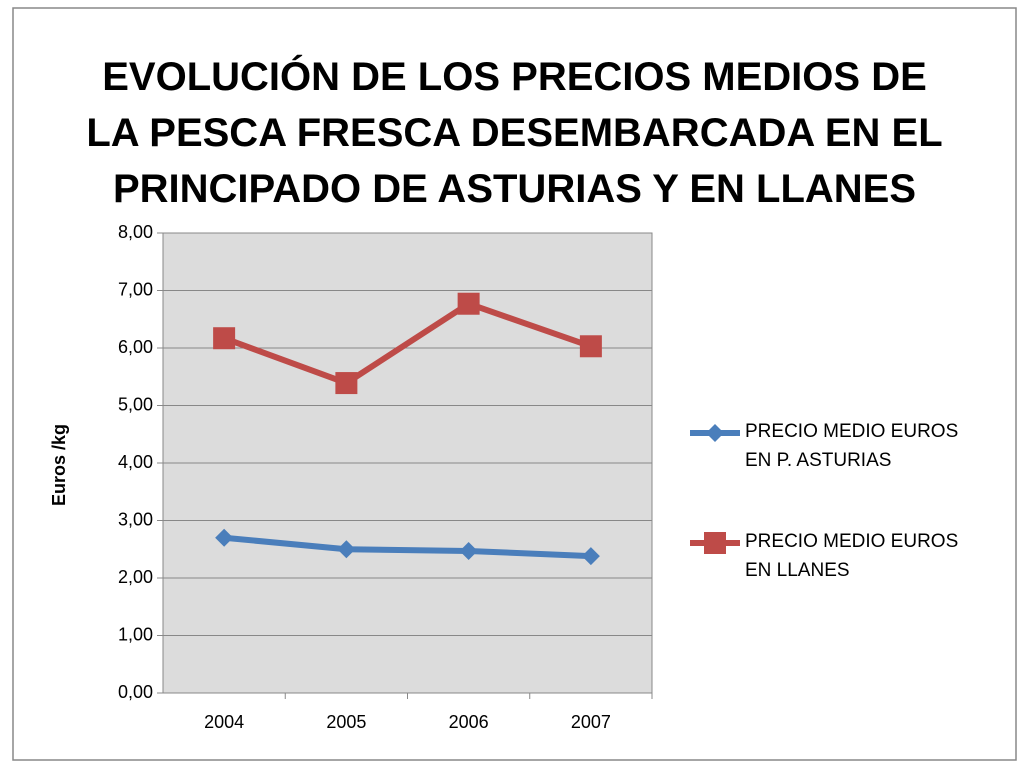 The image size is (1029, 769). Describe the element at coordinates (135, 232) in the screenshot. I see `y-tick-label: 8,00` at that location.